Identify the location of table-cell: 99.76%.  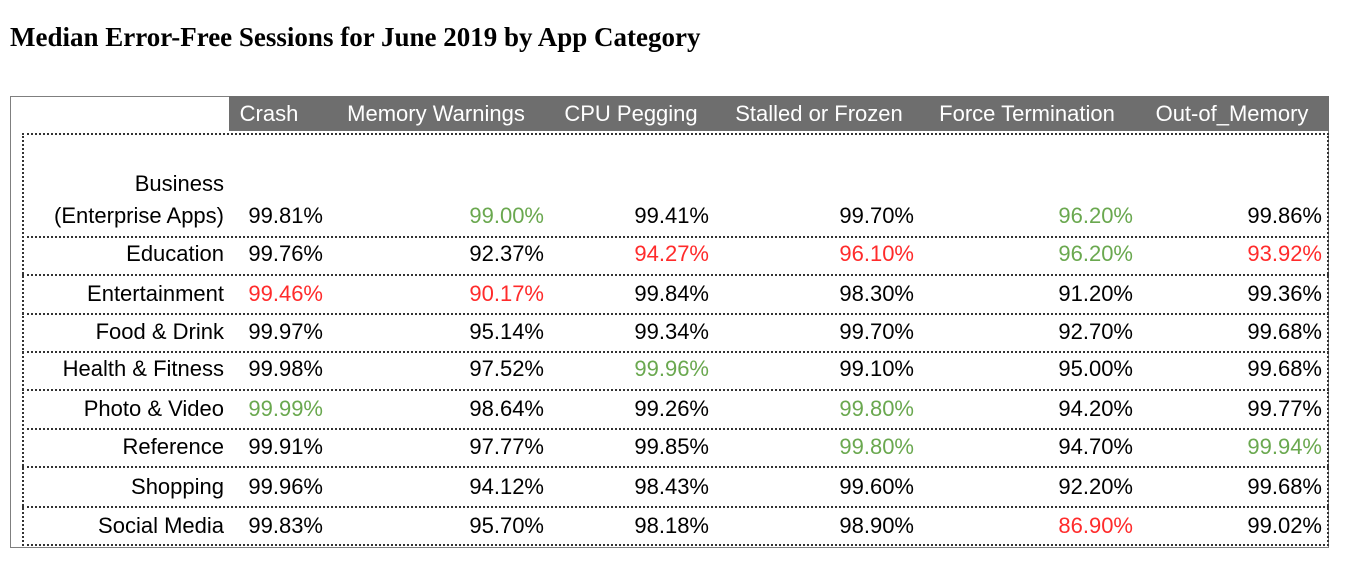
(285, 253).